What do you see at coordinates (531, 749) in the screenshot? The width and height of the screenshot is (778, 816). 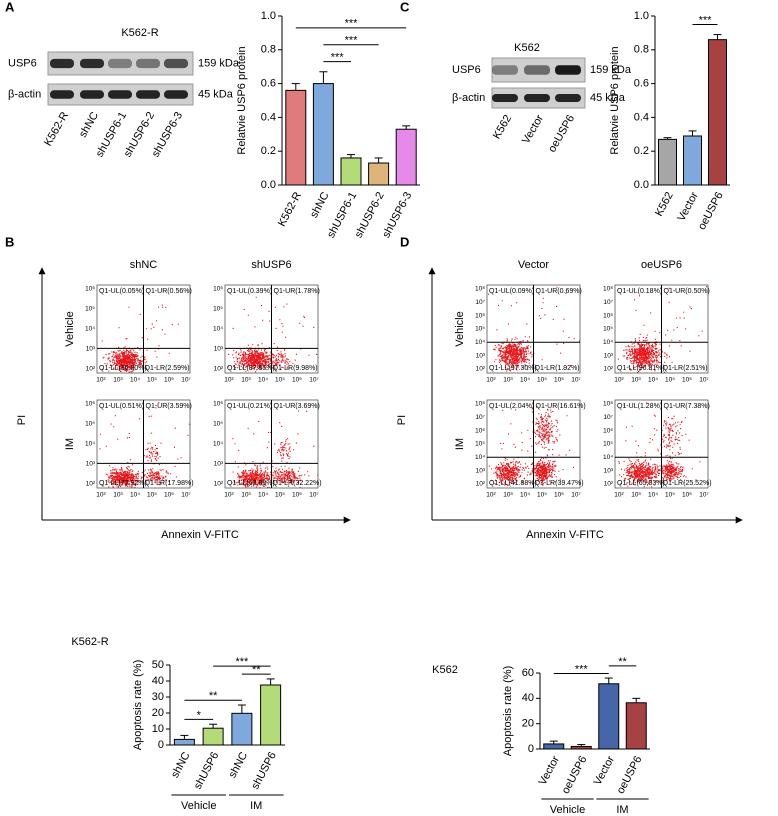 I see `y-tick-label: 0` at bounding box center [531, 749].